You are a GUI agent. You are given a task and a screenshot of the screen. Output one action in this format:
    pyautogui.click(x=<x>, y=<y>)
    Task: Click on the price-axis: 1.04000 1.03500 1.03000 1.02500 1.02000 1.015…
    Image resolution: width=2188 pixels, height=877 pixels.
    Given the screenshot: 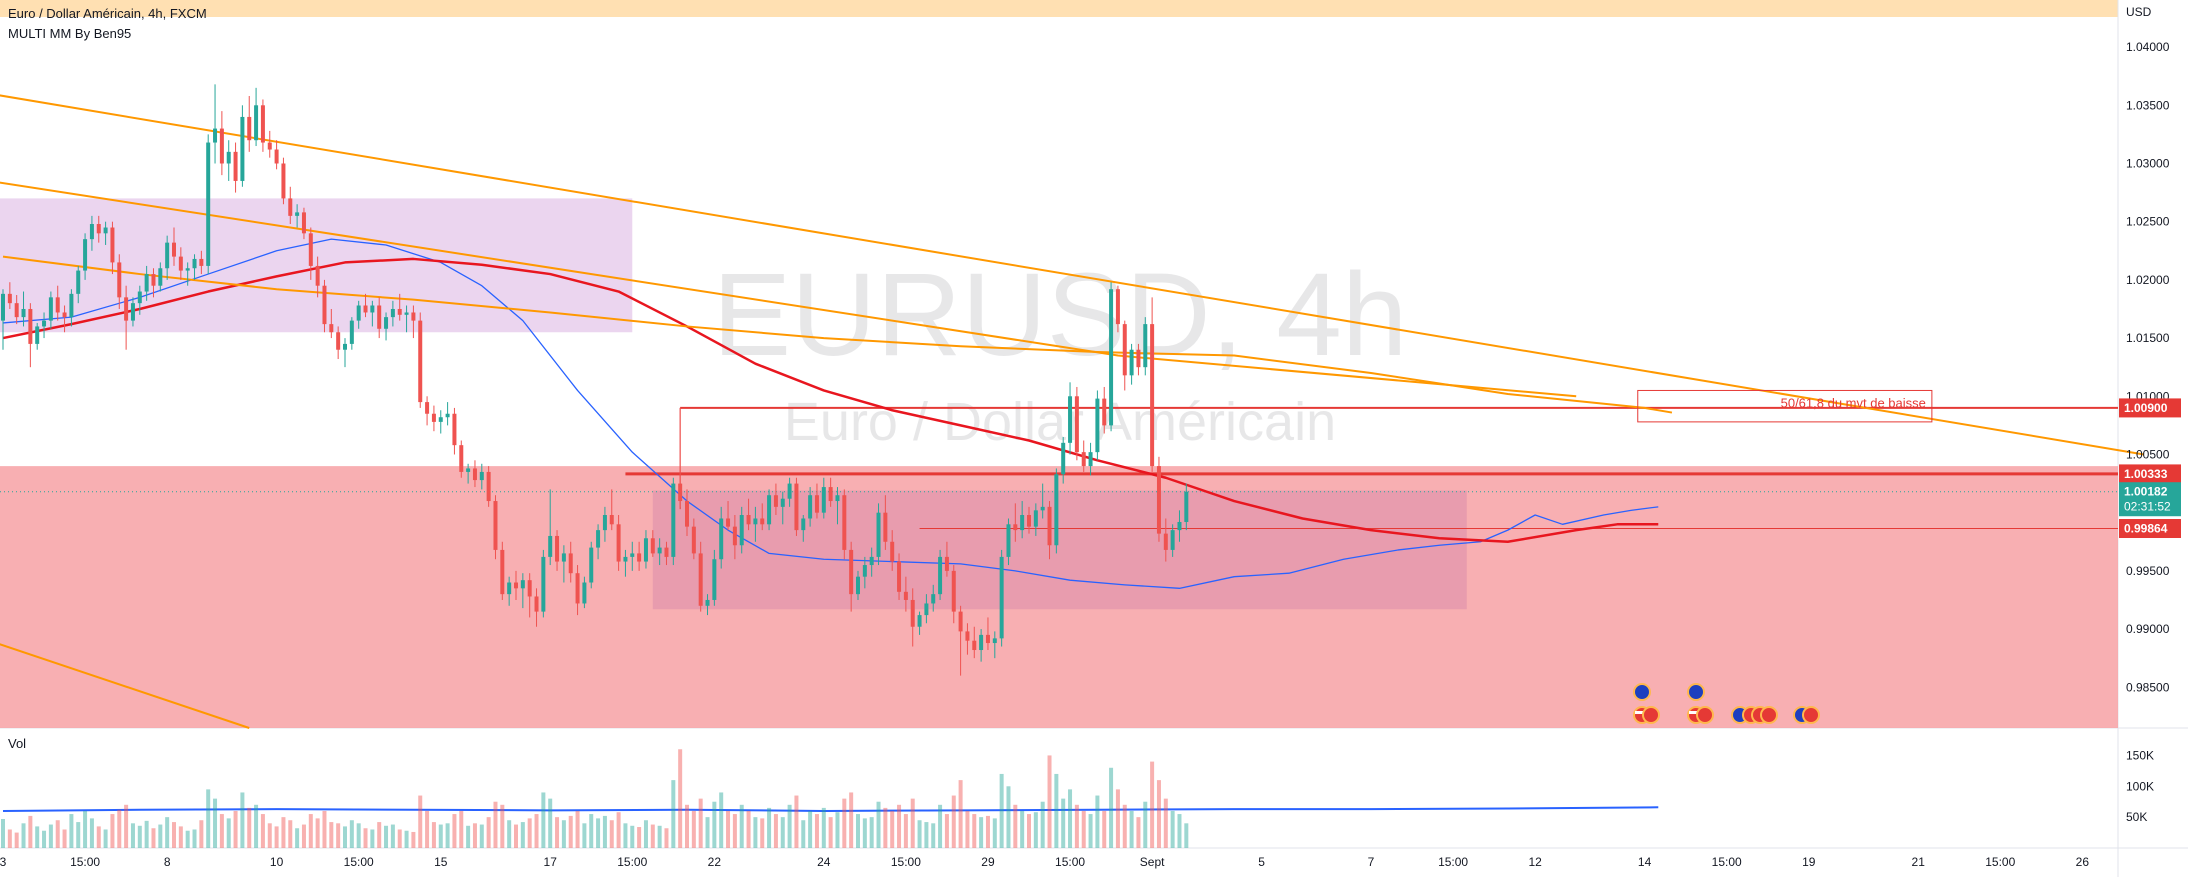 What is the action you would take?
    pyautogui.click(x=2148, y=367)
    